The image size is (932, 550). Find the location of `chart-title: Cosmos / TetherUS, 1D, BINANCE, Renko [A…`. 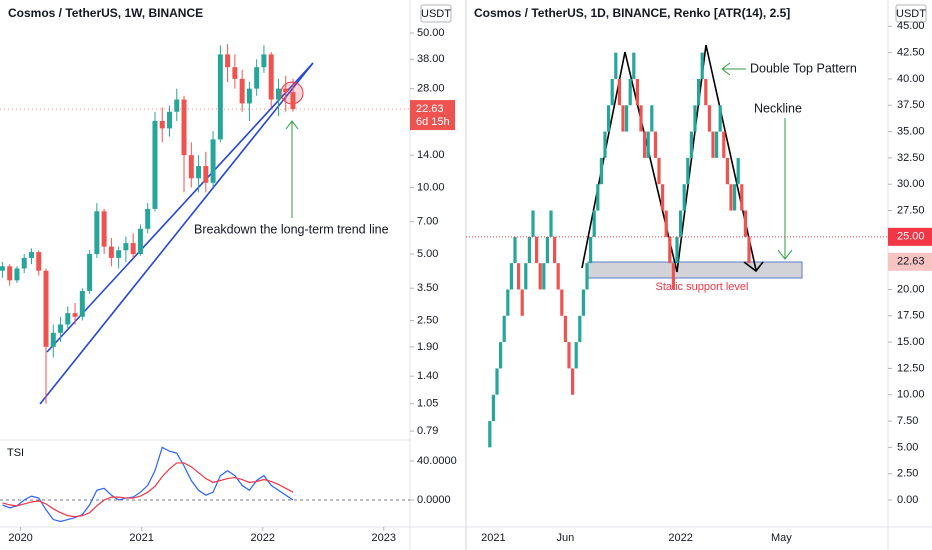

chart-title: Cosmos / TetherUS, 1D, BINANCE, Renko [A… is located at coordinates (632, 13).